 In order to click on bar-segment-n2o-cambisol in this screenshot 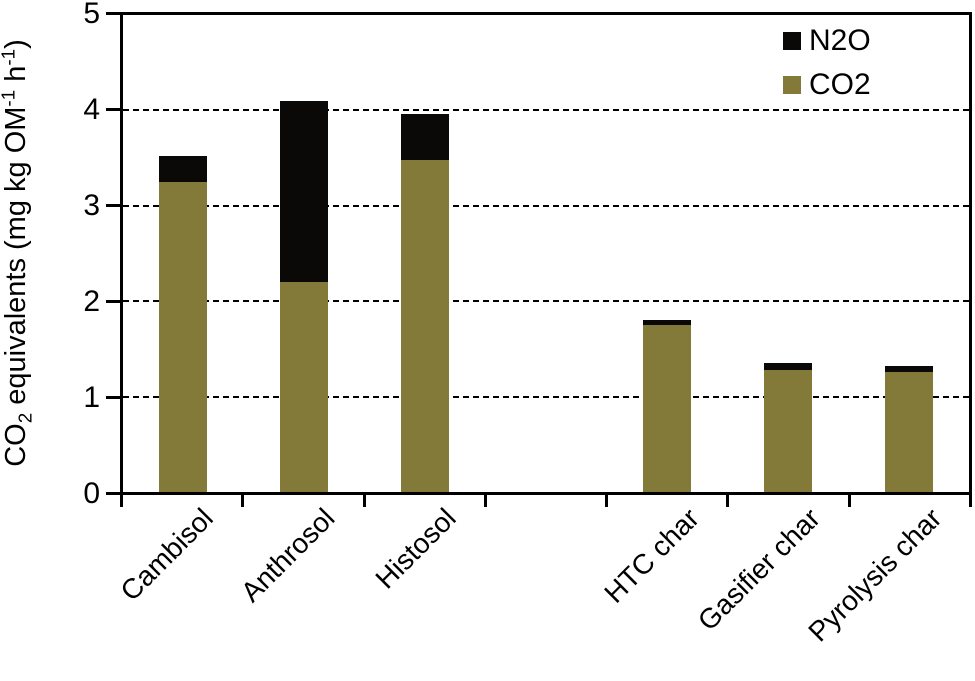, I will do `click(183, 169)`.